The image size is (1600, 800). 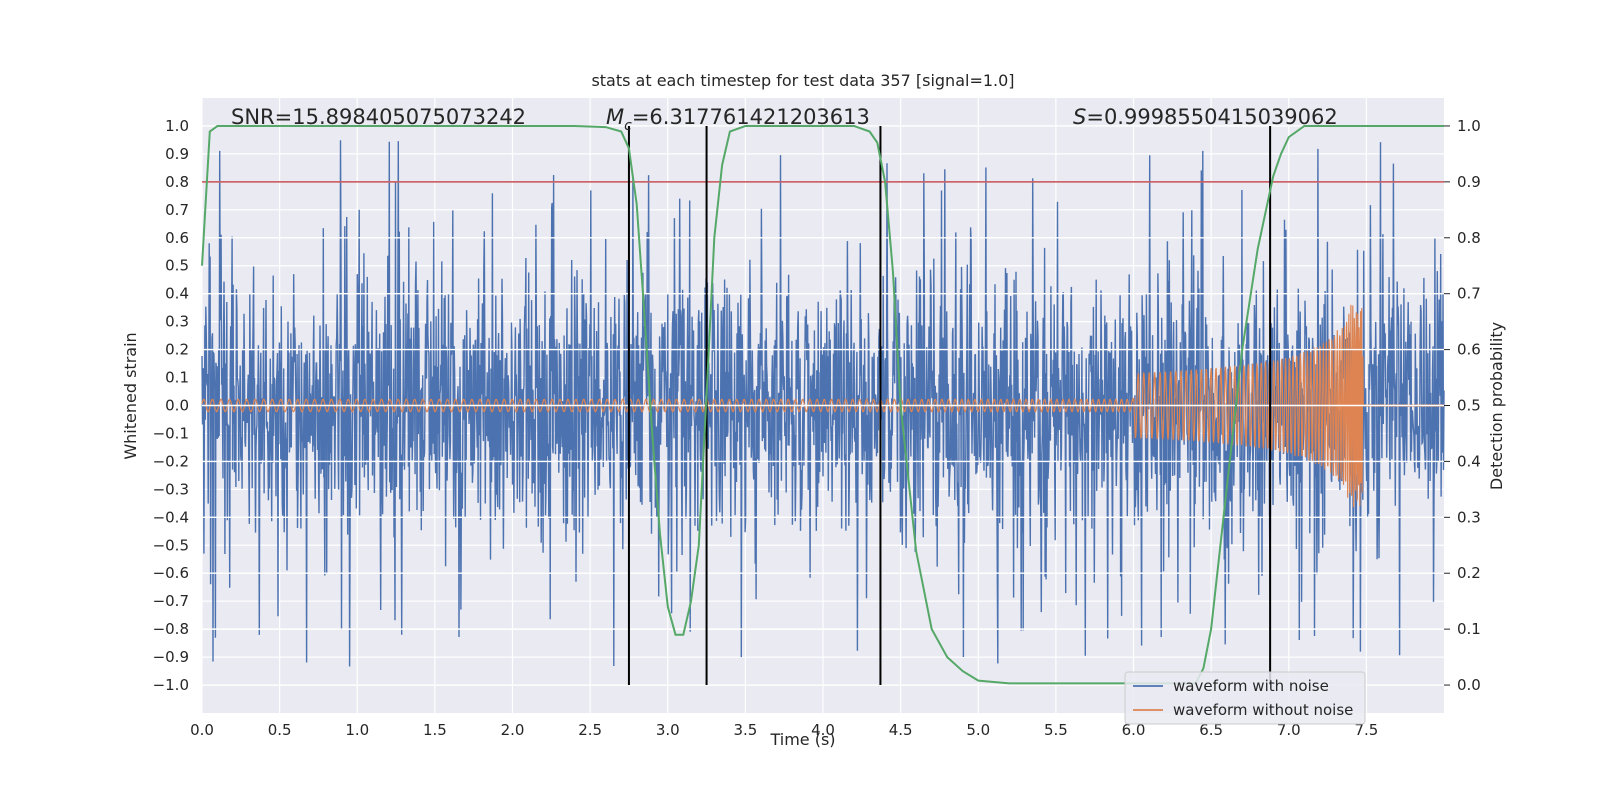 What do you see at coordinates (177, 182) in the screenshot?
I see `left-y-tick-label: 0.8` at bounding box center [177, 182].